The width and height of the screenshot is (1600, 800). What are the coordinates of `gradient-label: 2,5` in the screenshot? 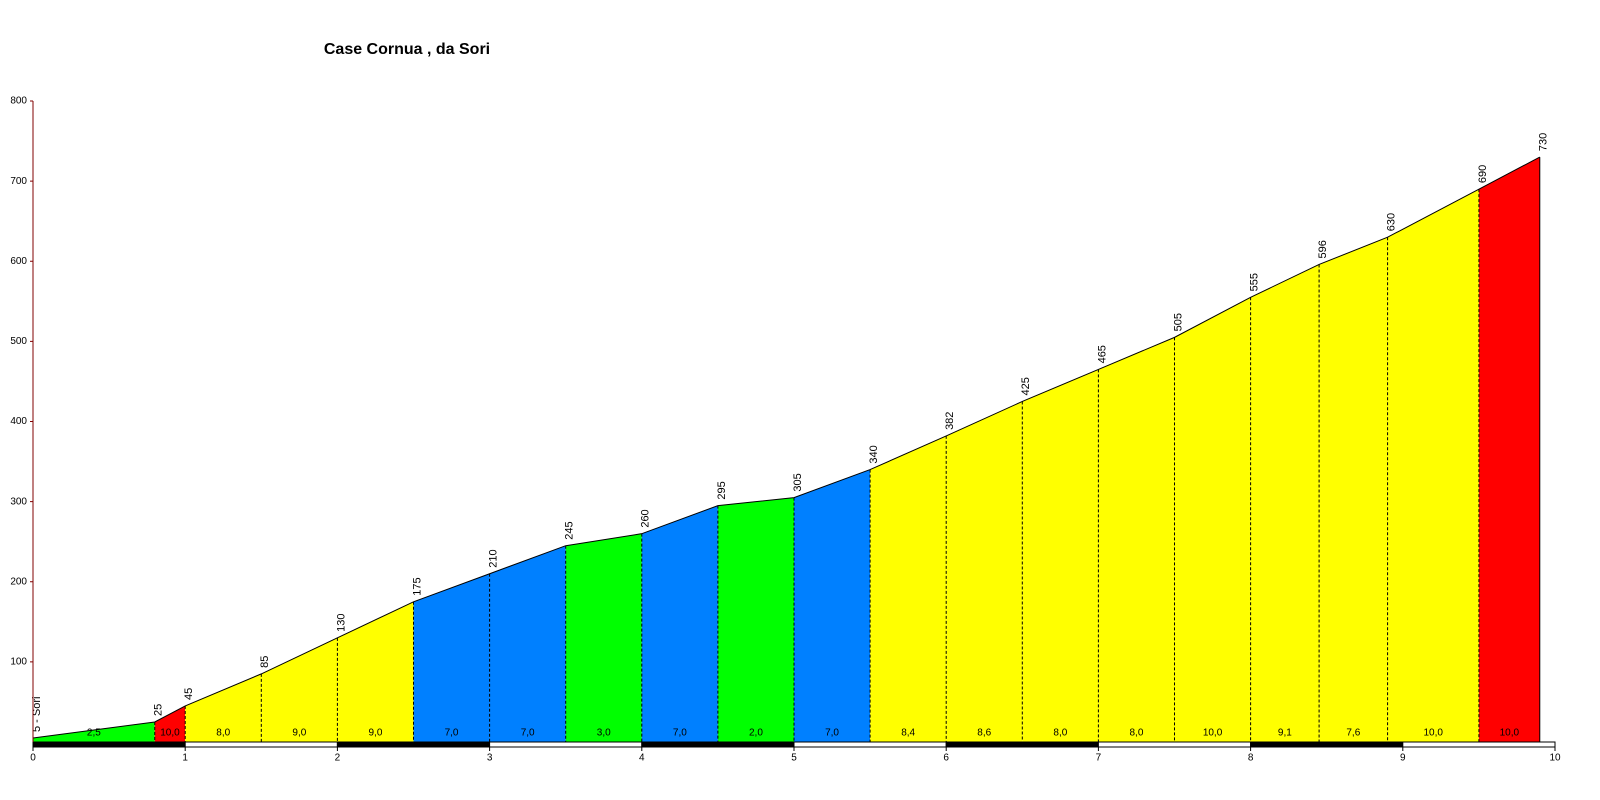 It's located at (94, 733).